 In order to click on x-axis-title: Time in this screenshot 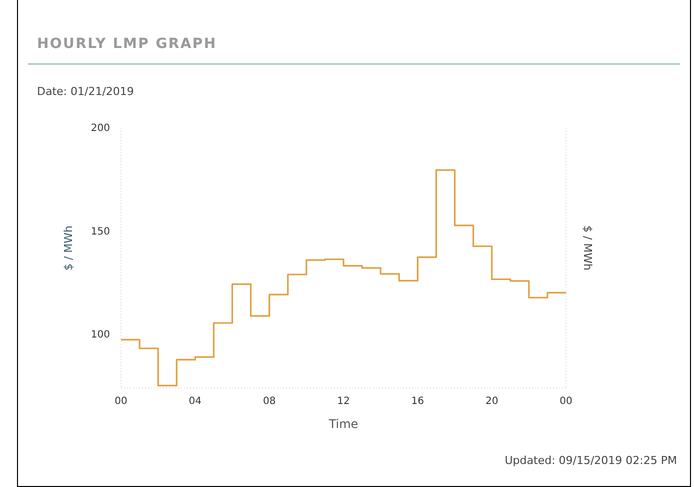, I will do `click(343, 424)`.